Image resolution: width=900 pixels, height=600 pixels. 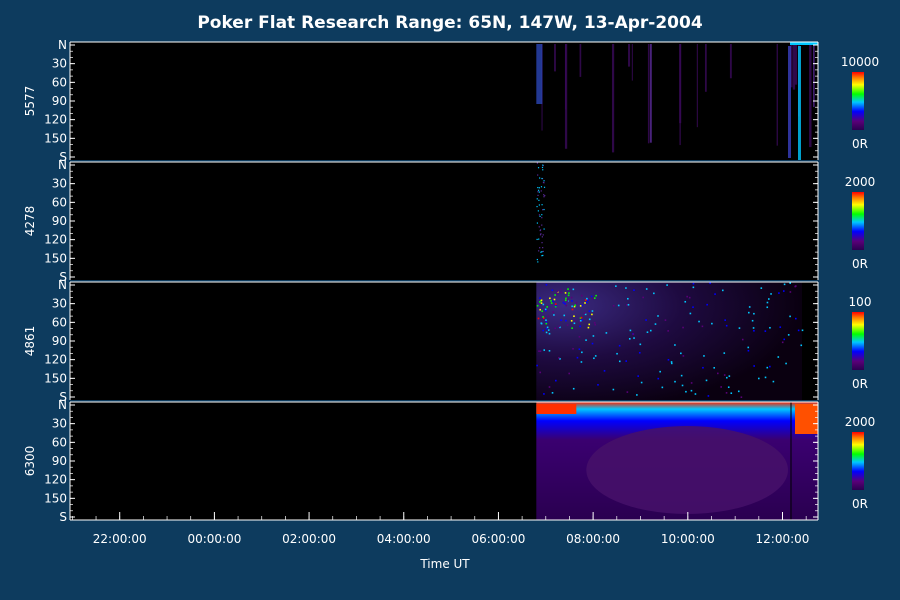 I want to click on colorbar-max-label: 10000, so click(x=860, y=62).